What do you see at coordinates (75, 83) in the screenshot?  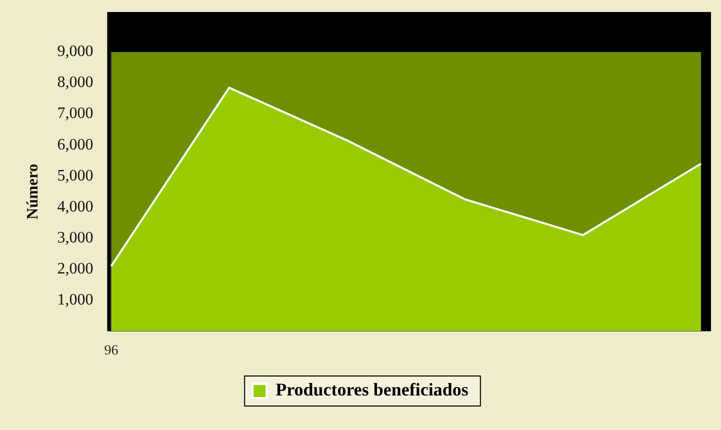 I see `y-tick-label: 8,000` at bounding box center [75, 83].